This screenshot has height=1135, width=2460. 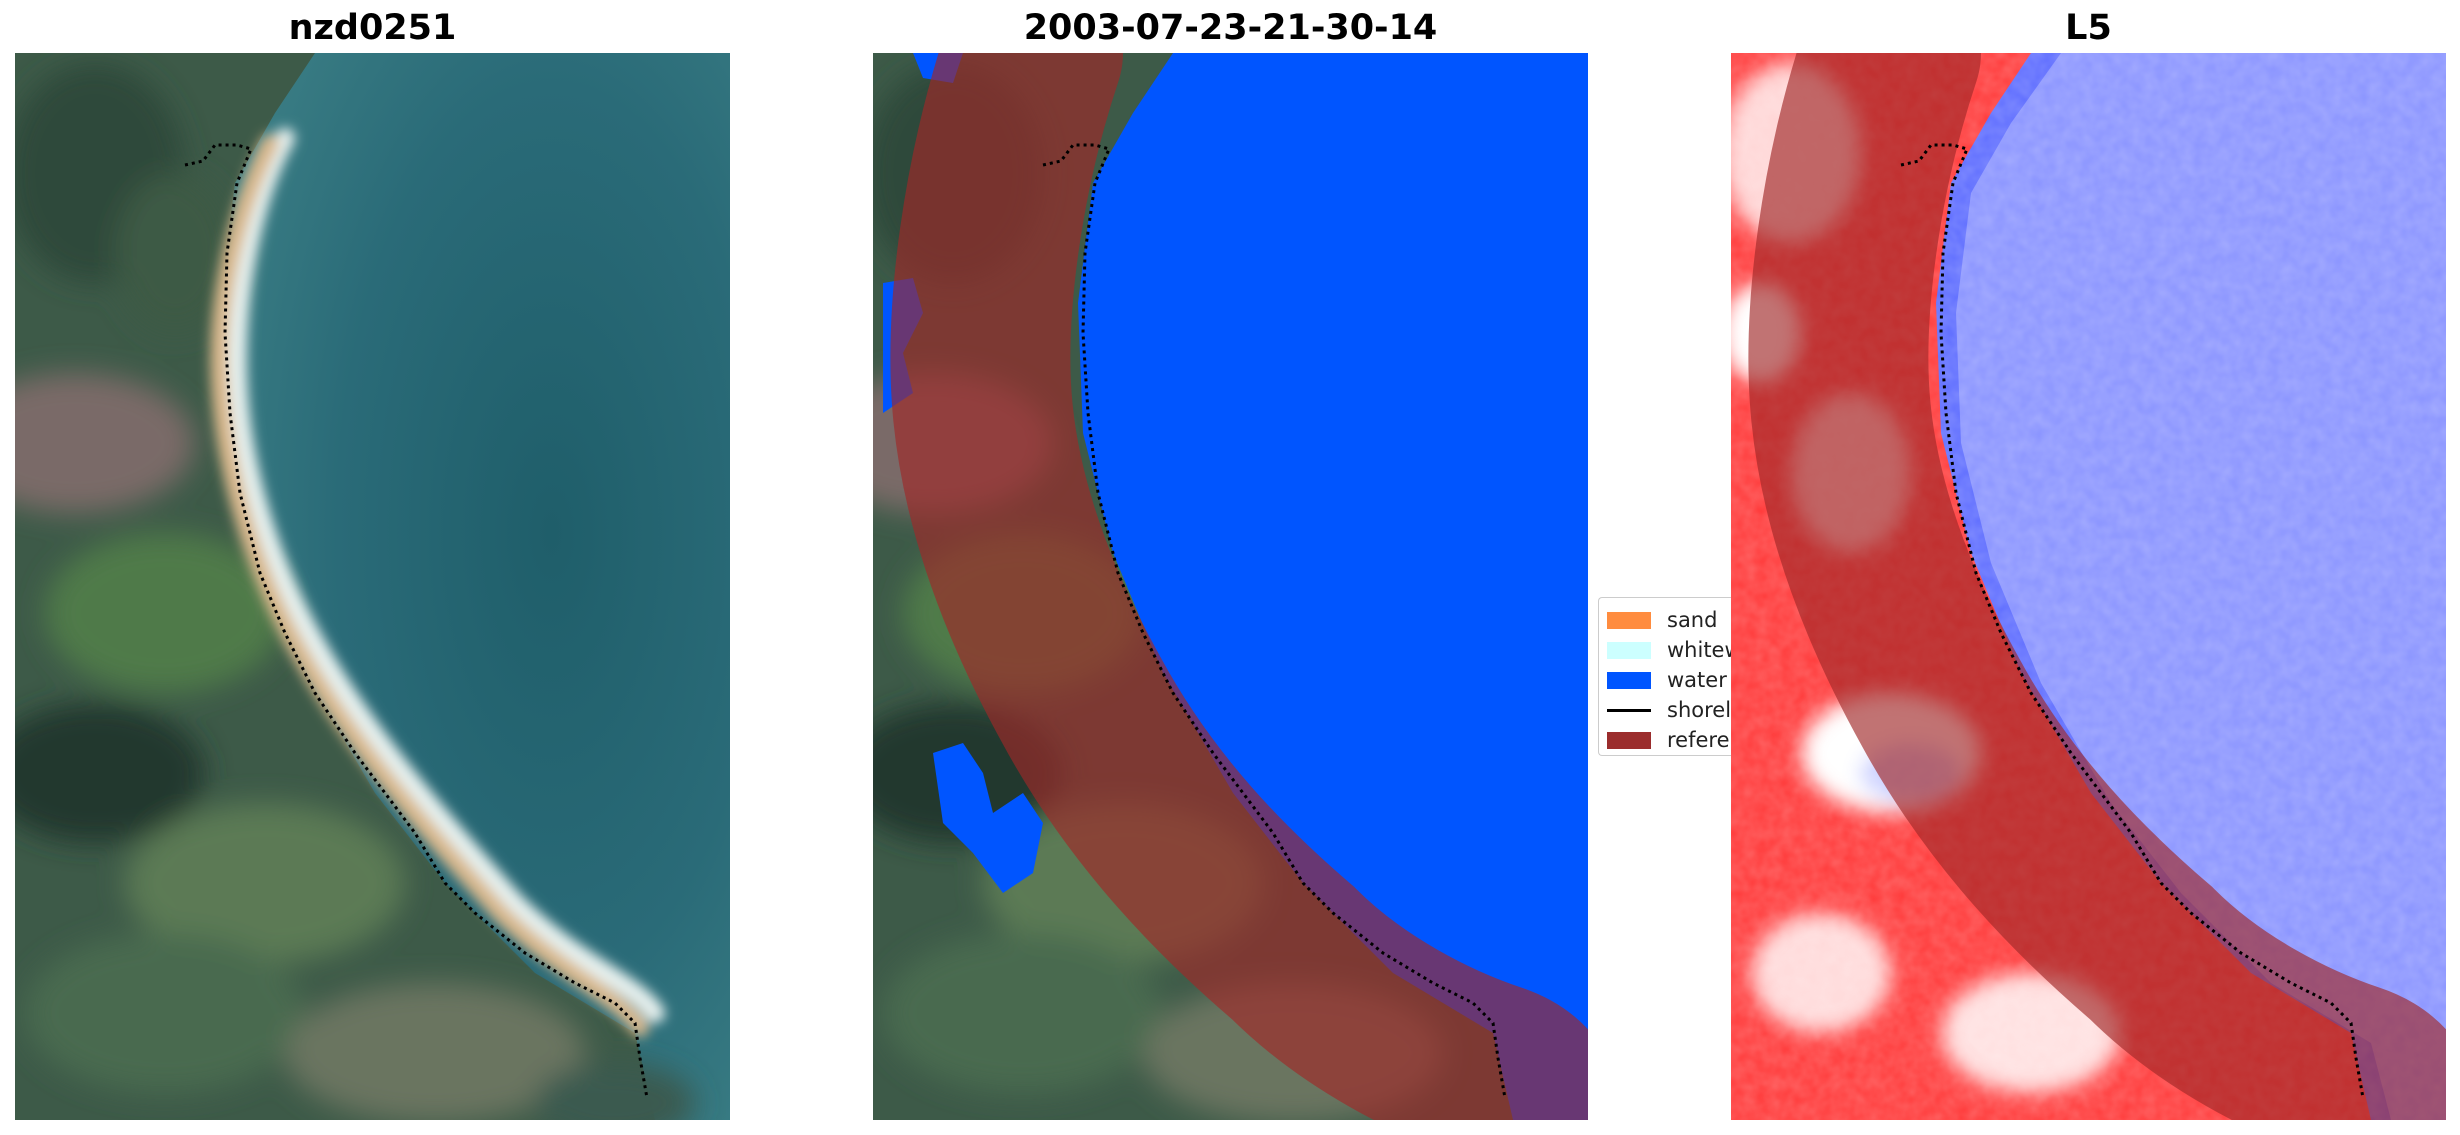 I want to click on legend-item-buffer: reference shoreline buffer, so click(x=1671, y=740).